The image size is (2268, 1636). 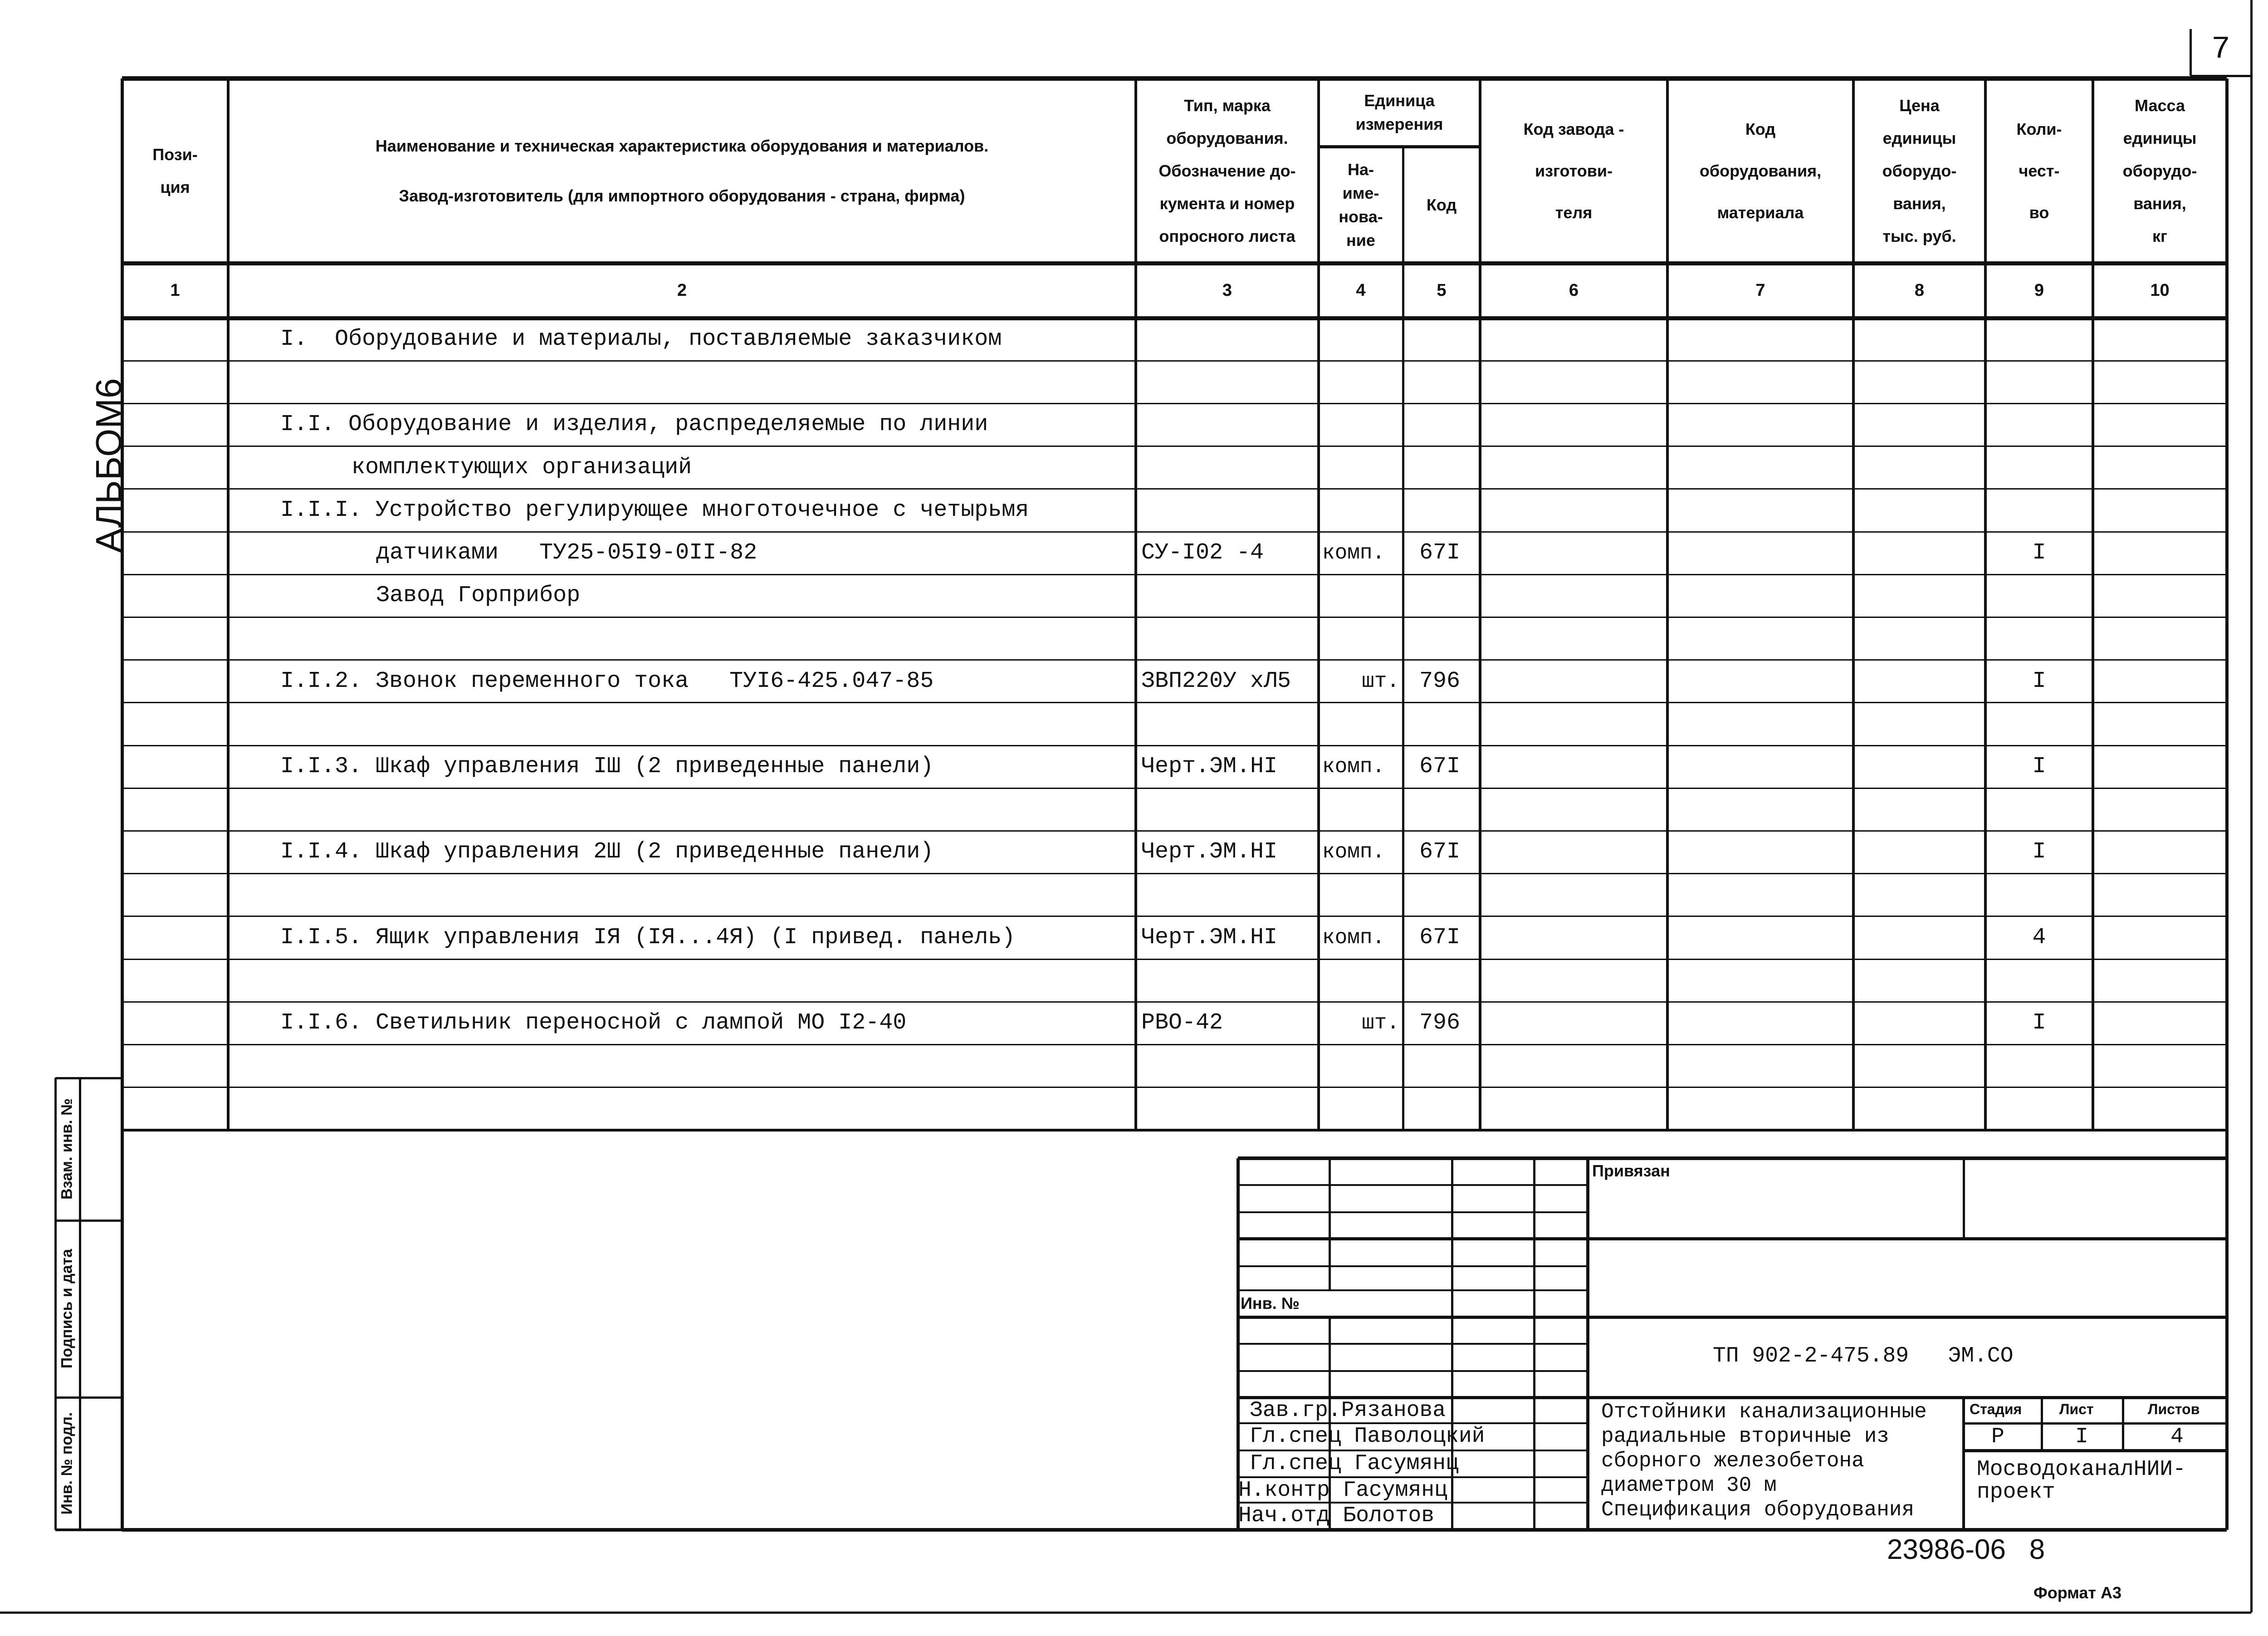 What do you see at coordinates (1381, 681) in the screenshot?
I see `row-unit: шт.` at bounding box center [1381, 681].